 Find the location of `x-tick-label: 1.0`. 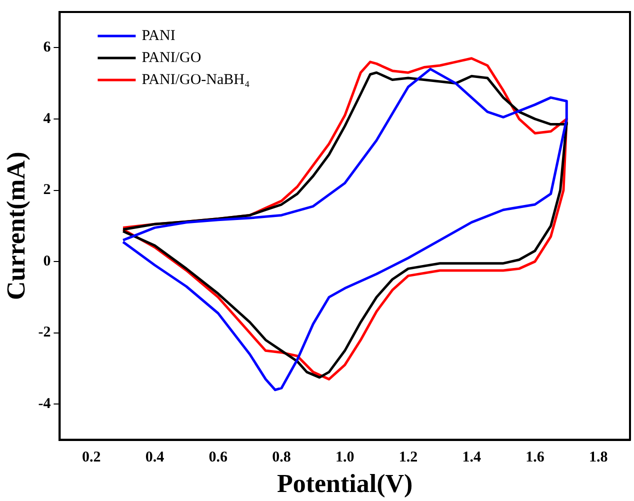

x-tick-label: 1.0 is located at coordinates (344, 458).